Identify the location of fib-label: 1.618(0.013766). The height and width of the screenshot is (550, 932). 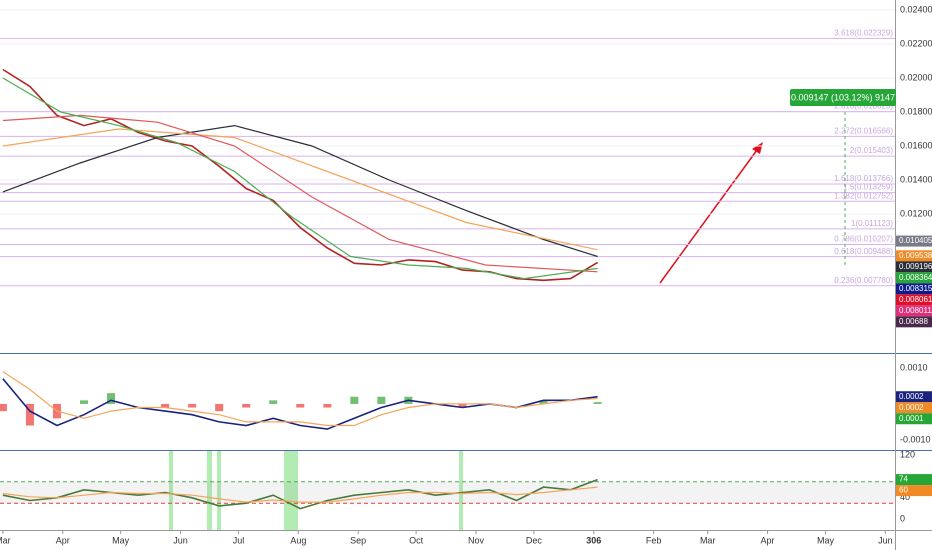
(863, 178).